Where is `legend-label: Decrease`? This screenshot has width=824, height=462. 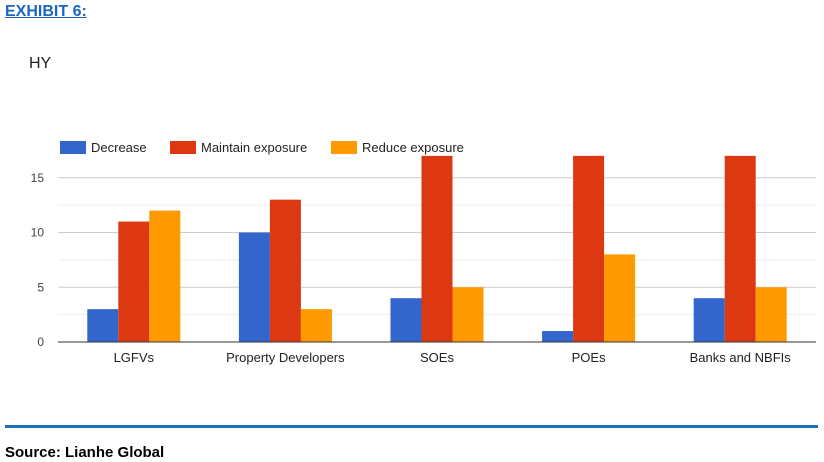 legend-label: Decrease is located at coordinates (119, 147).